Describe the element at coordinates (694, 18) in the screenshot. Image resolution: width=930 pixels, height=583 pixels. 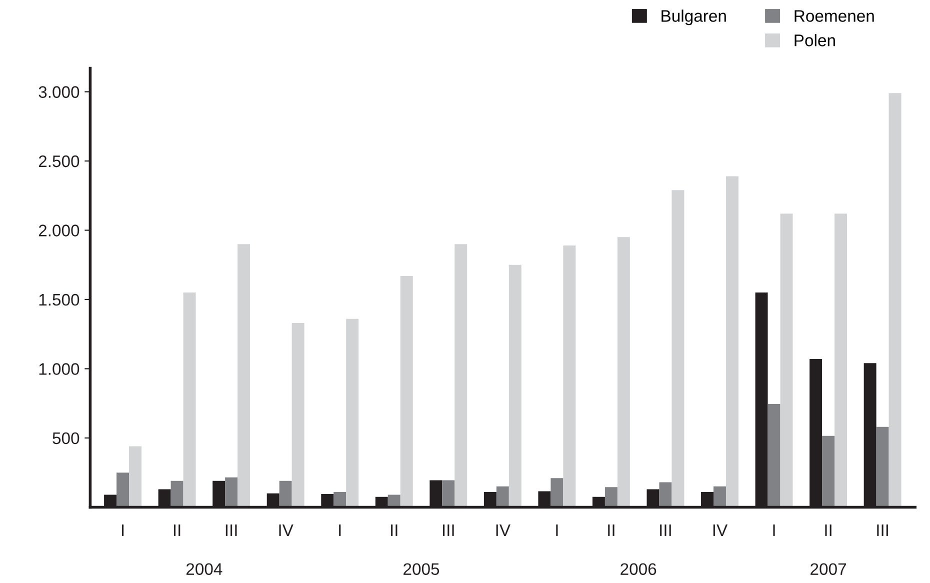
I see `legend-label: Bulgaren` at that location.